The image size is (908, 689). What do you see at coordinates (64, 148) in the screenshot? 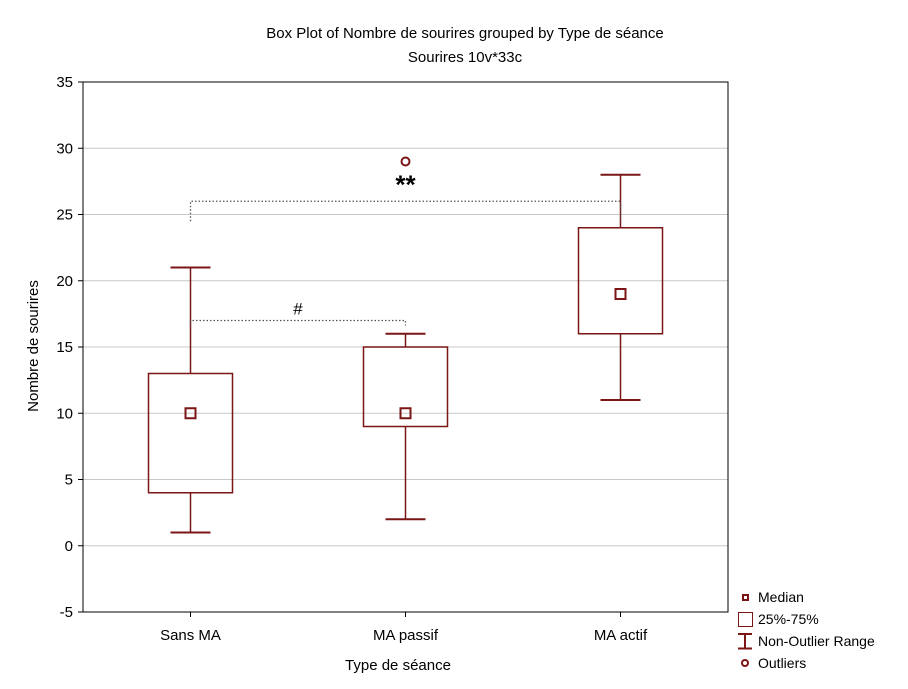
I see `y-tick-label: 30` at bounding box center [64, 148].